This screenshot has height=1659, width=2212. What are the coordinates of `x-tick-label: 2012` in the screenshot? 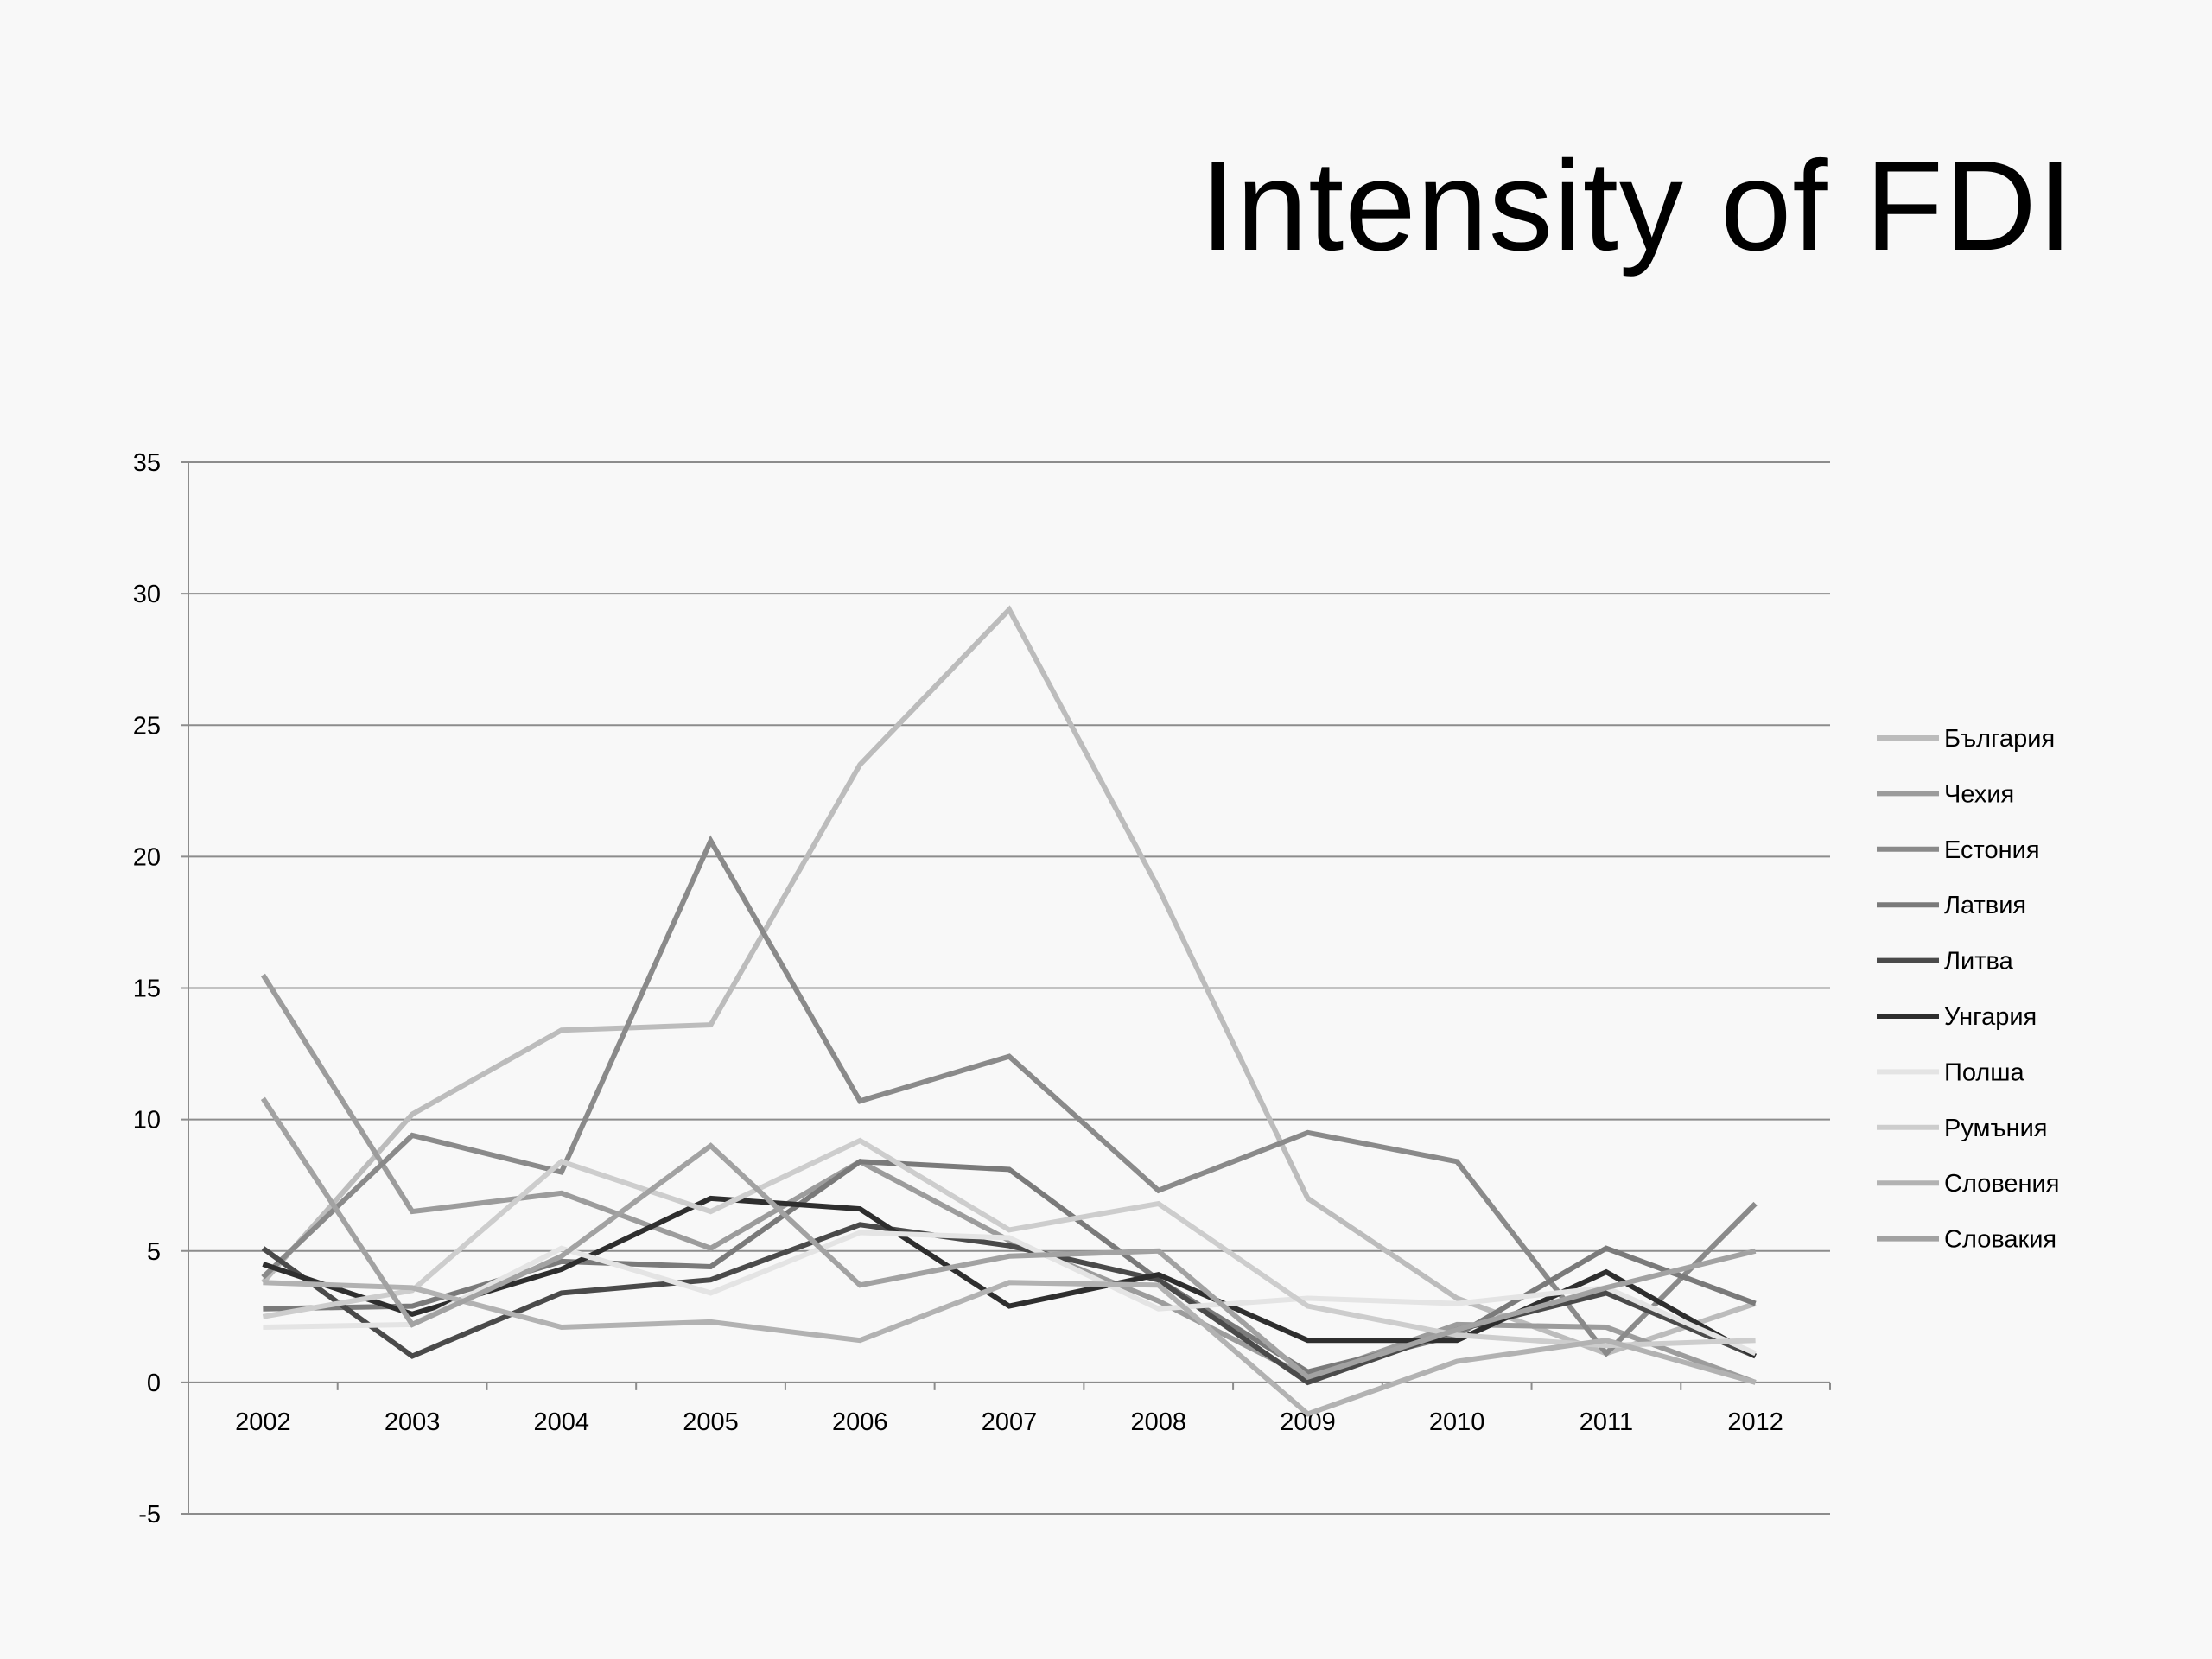 It's located at (1755, 1422).